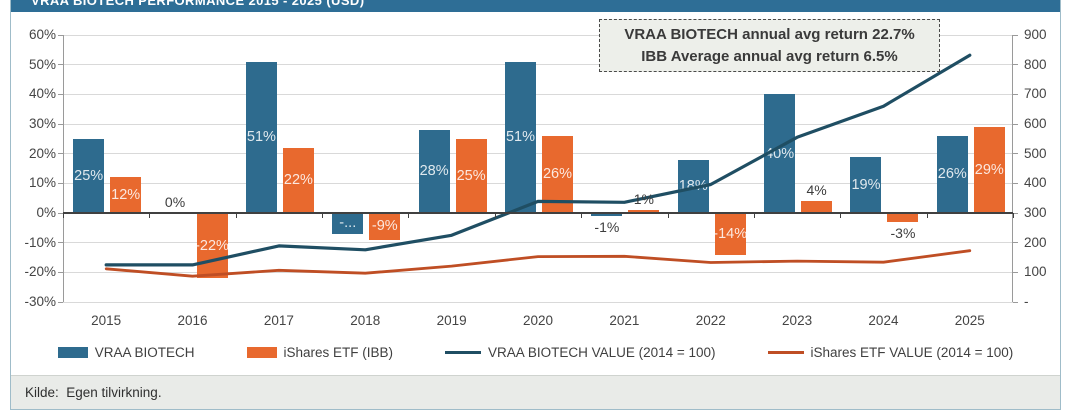  What do you see at coordinates (319, 352) in the screenshot?
I see `legend-item-1: iShares ETF (IBB)` at bounding box center [319, 352].